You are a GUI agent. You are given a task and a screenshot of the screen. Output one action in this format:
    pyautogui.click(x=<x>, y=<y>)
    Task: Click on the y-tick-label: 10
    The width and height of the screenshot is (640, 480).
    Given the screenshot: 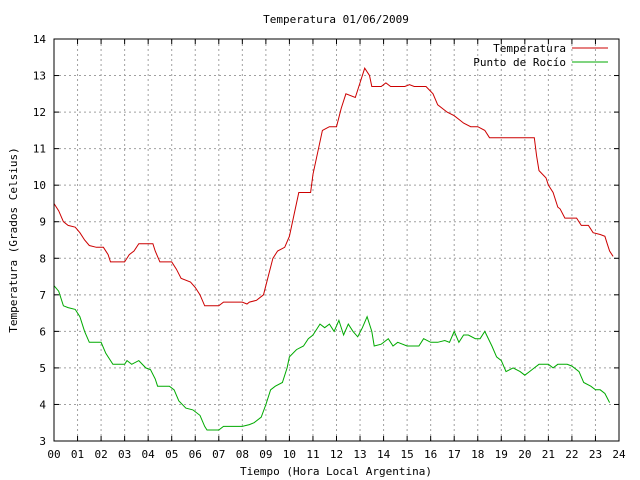 What is the action you would take?
    pyautogui.click(x=39, y=185)
    